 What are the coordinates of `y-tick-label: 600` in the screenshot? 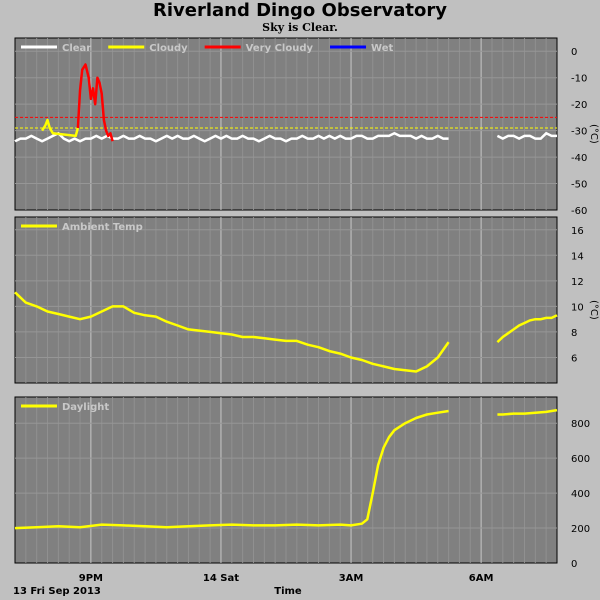 It's located at (580, 459).